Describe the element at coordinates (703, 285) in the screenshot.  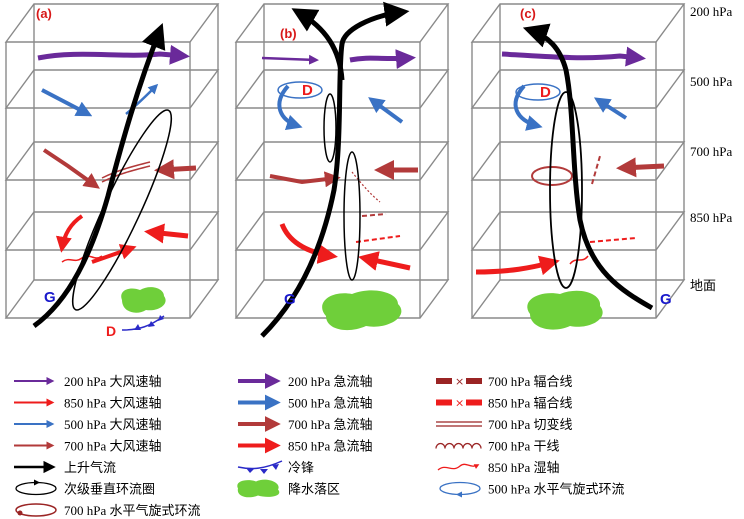
I see `level-label: 地面` at that location.